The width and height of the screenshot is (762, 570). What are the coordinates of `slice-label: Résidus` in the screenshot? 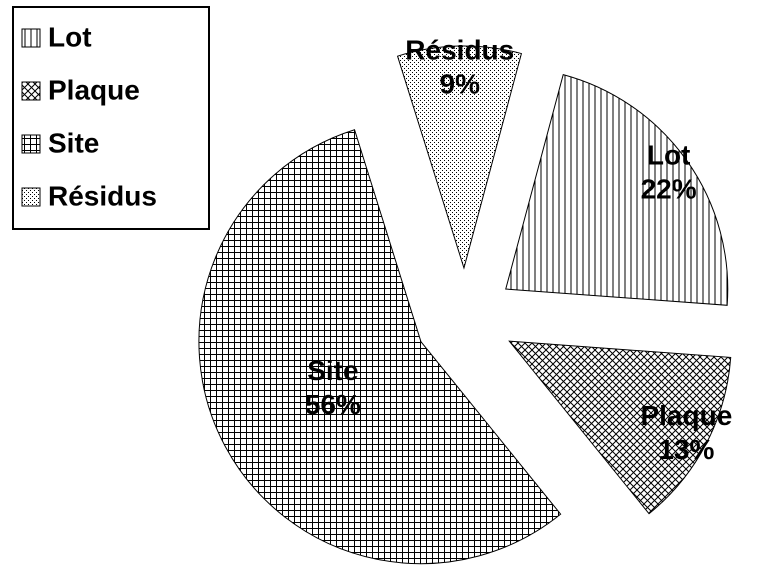 It's located at (459, 50).